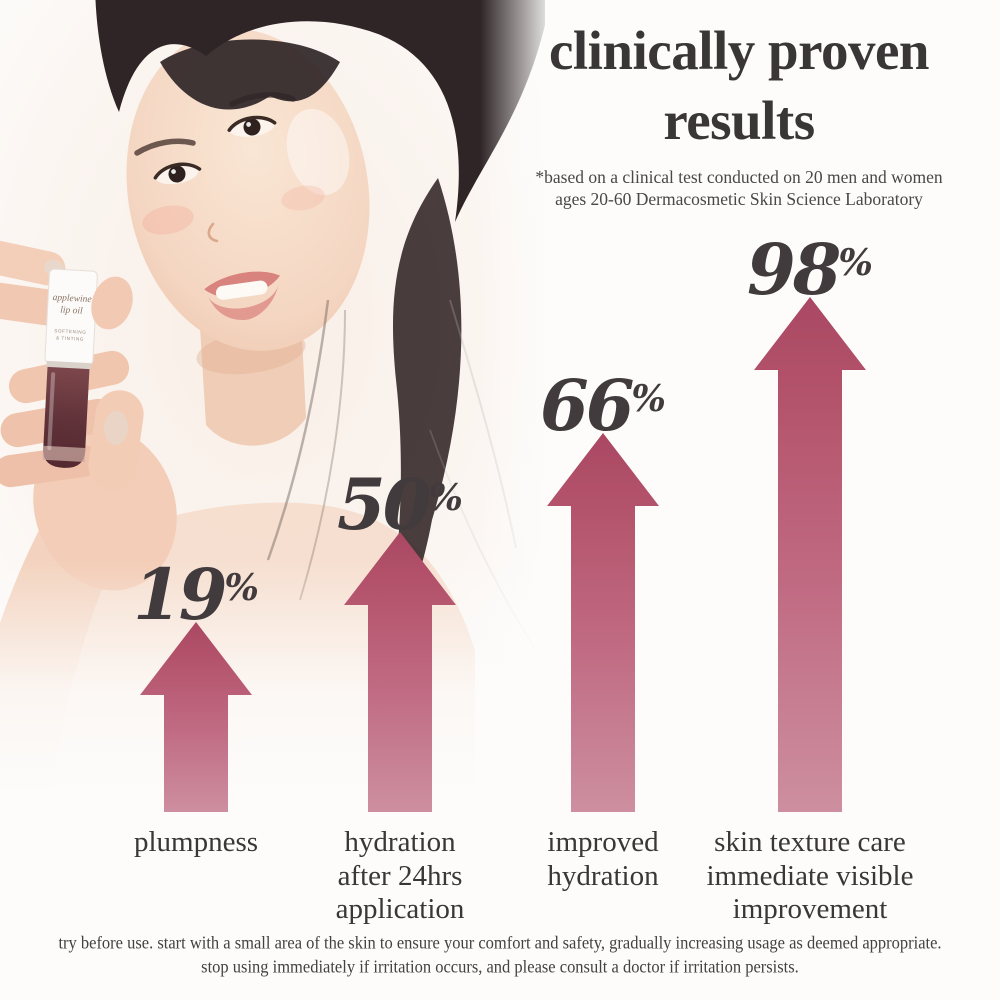 The height and width of the screenshot is (1000, 1000). What do you see at coordinates (112, 303) in the screenshot?
I see `index-fingertip` at bounding box center [112, 303].